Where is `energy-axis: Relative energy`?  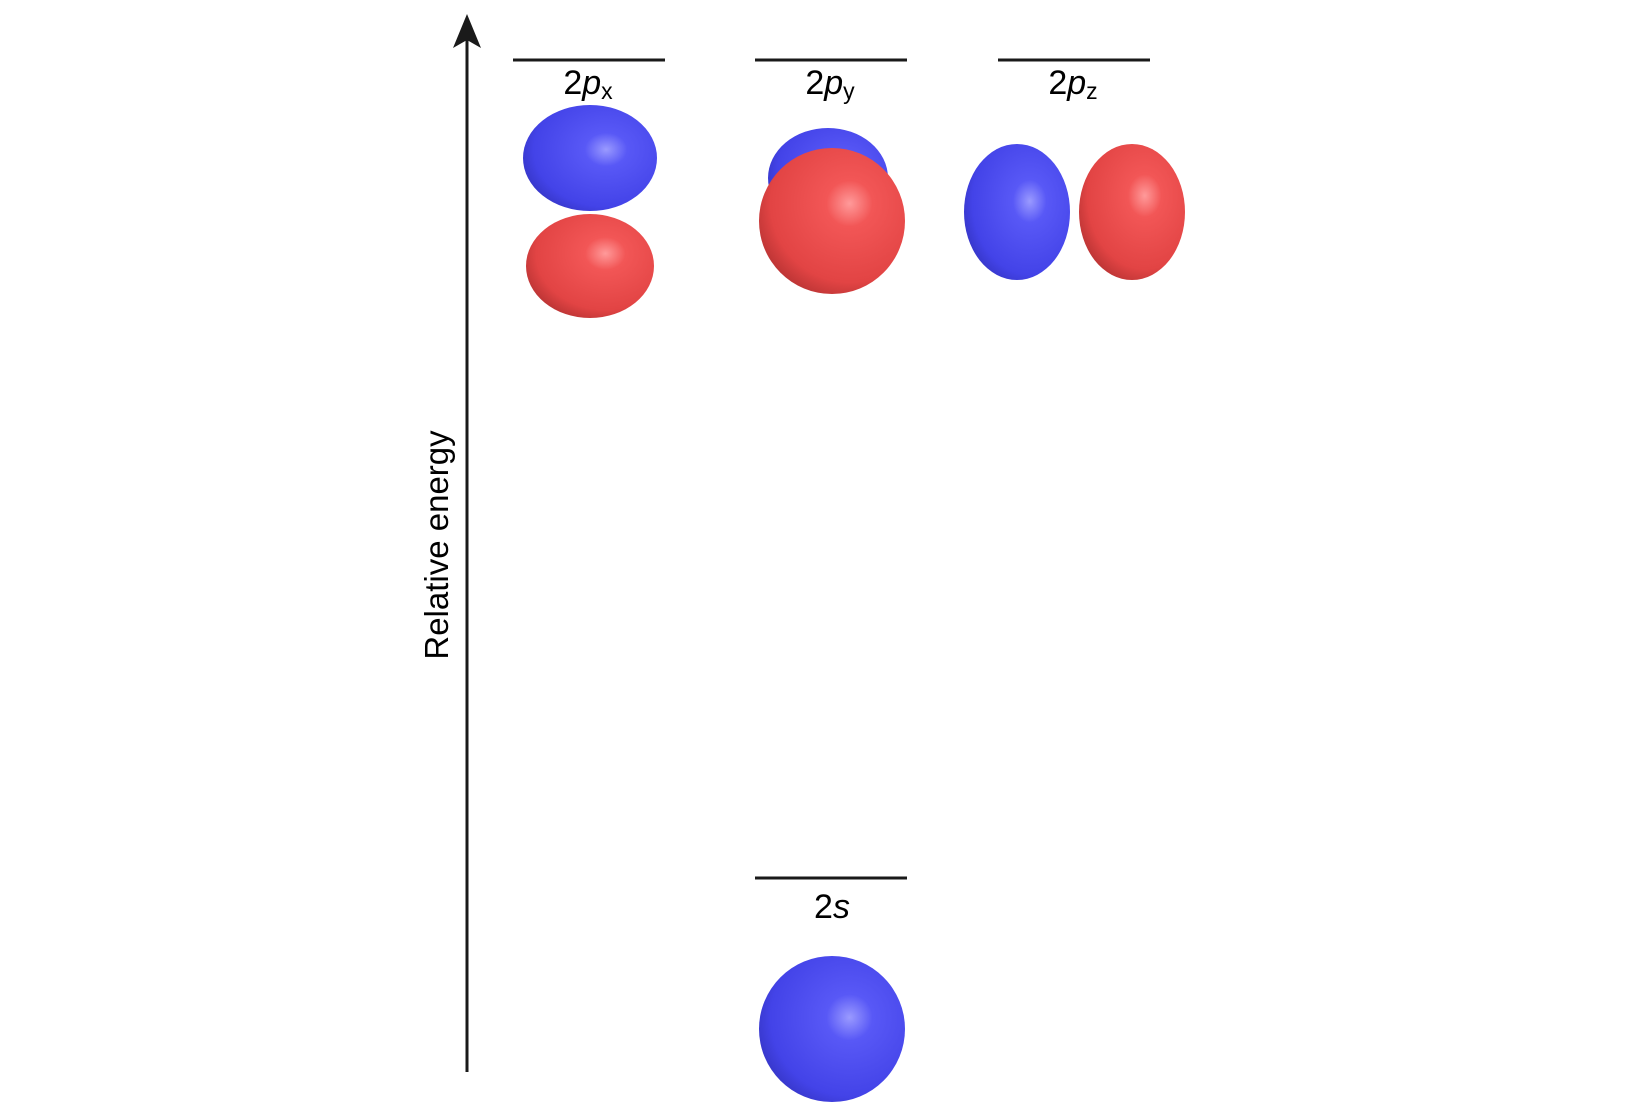 energy-axis: Relative energy is located at coordinates (449, 543).